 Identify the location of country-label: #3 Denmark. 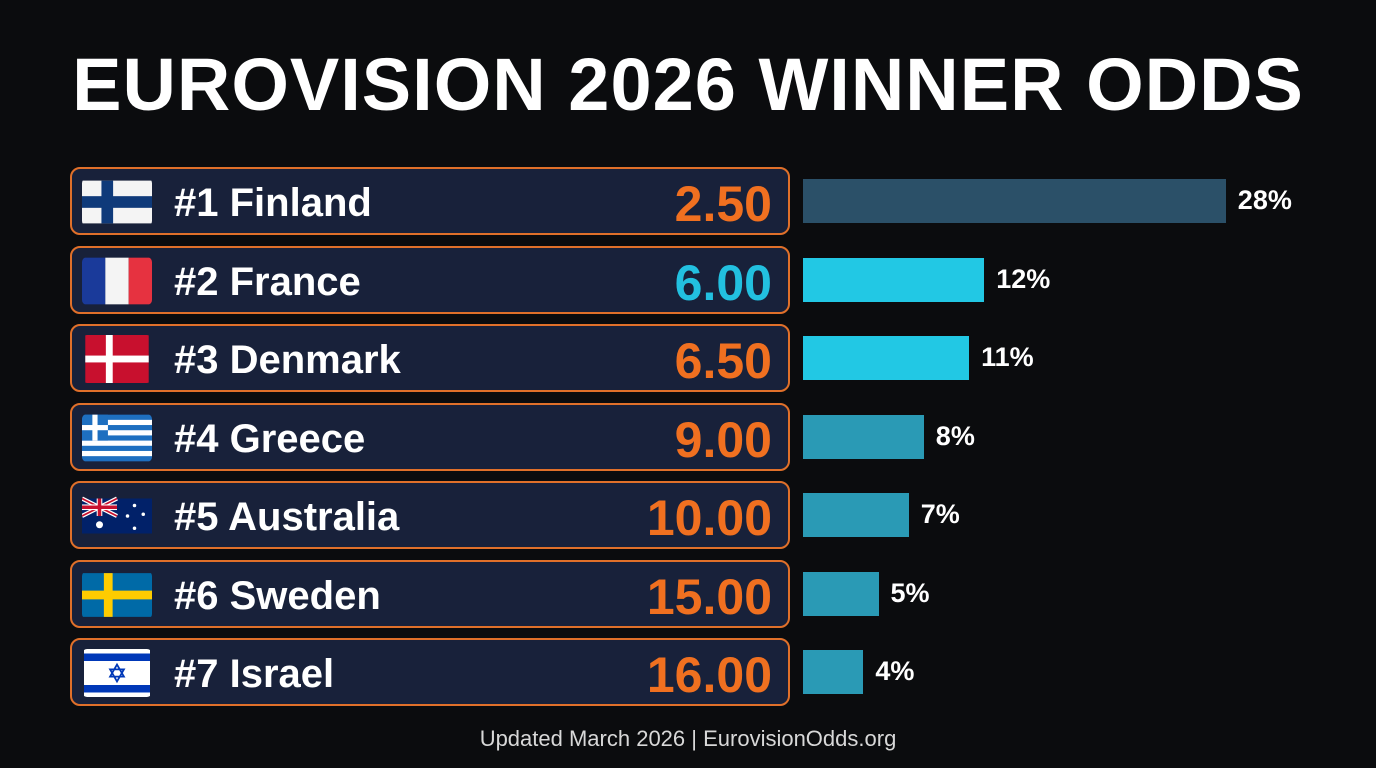
(287, 360).